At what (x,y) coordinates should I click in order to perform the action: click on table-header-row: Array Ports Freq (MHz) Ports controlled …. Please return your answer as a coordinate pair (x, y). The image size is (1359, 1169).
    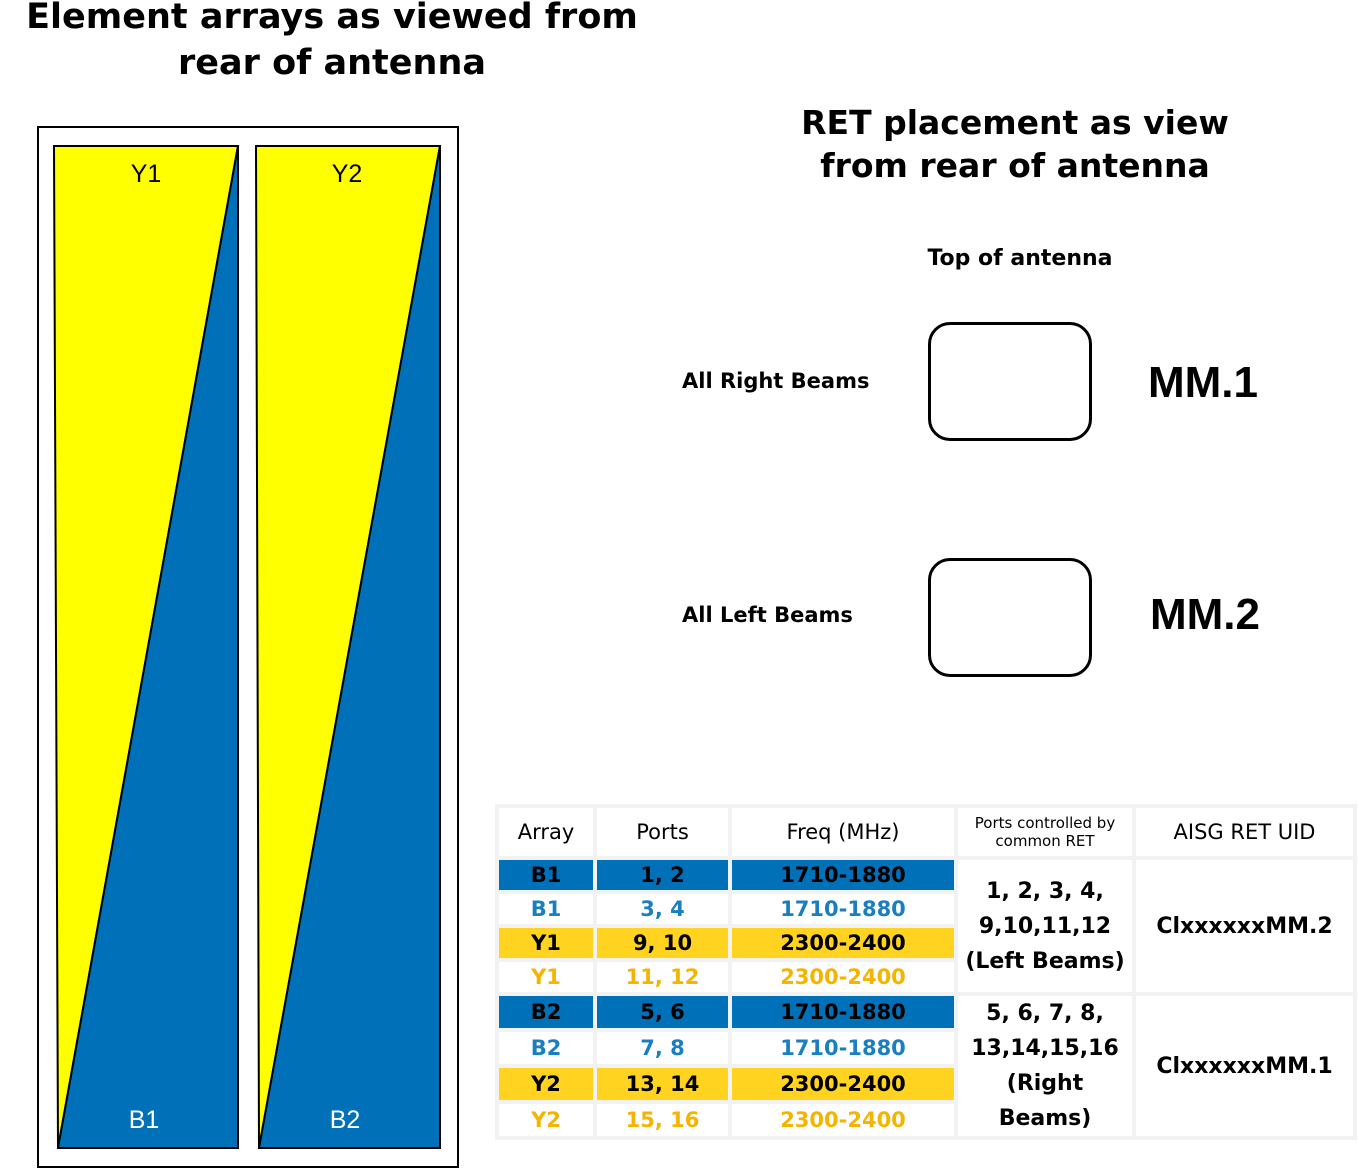
    Looking at the image, I should click on (926, 832).